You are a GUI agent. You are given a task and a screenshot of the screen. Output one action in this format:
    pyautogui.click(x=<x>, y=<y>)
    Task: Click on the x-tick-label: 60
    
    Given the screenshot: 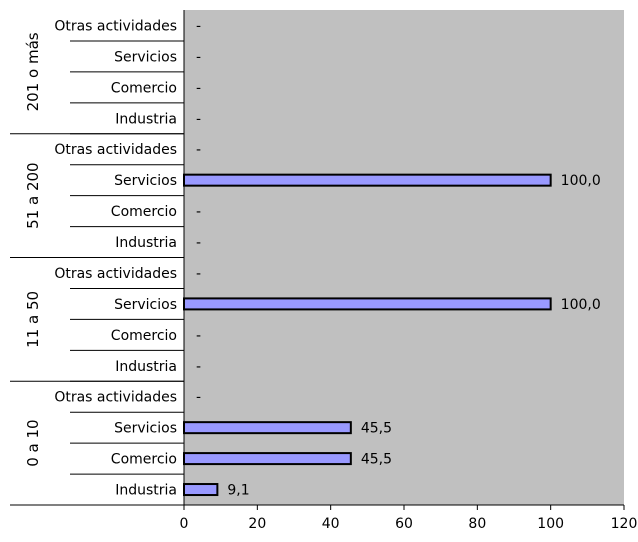 What is the action you would take?
    pyautogui.click(x=404, y=524)
    